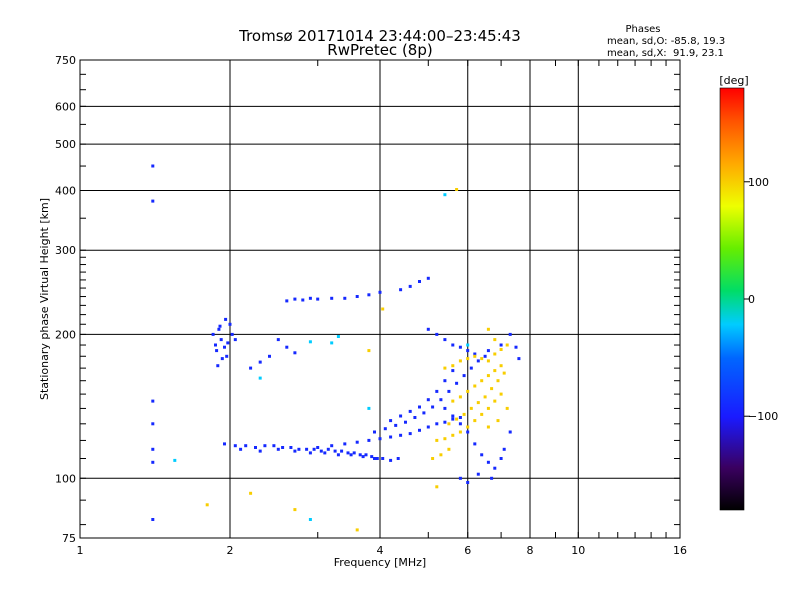 Image resolution: width=800 pixels, height=600 pixels. Describe the element at coordinates (44, 299) in the screenshot. I see `y-axis-label: Stationary phase Virtual Height [km]` at that location.